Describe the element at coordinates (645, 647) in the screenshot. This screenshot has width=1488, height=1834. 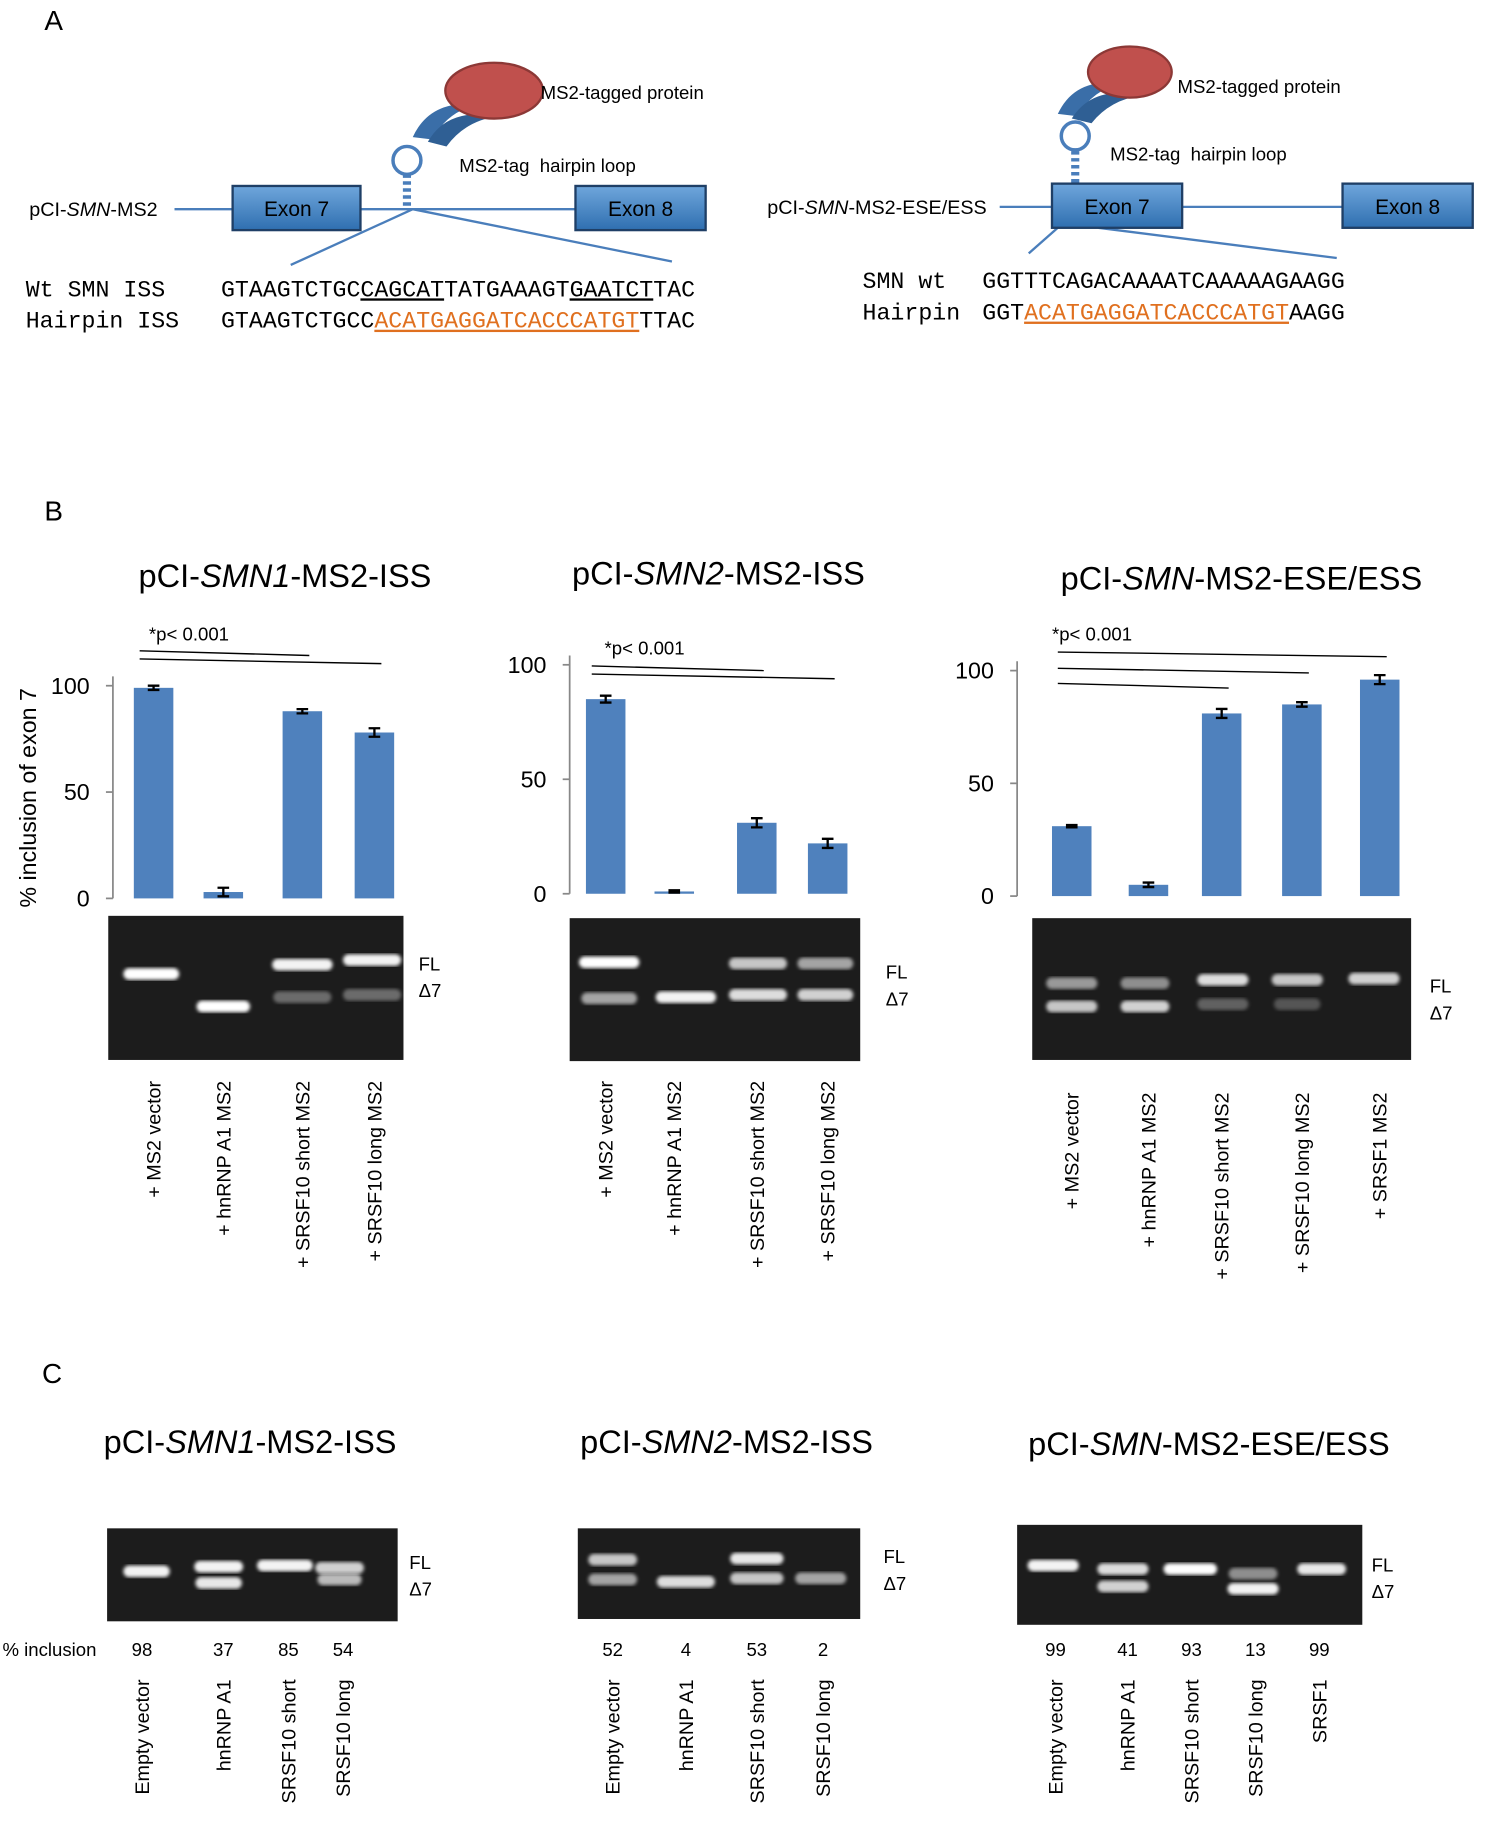
I see `significance-label: *p< 0.001` at that location.